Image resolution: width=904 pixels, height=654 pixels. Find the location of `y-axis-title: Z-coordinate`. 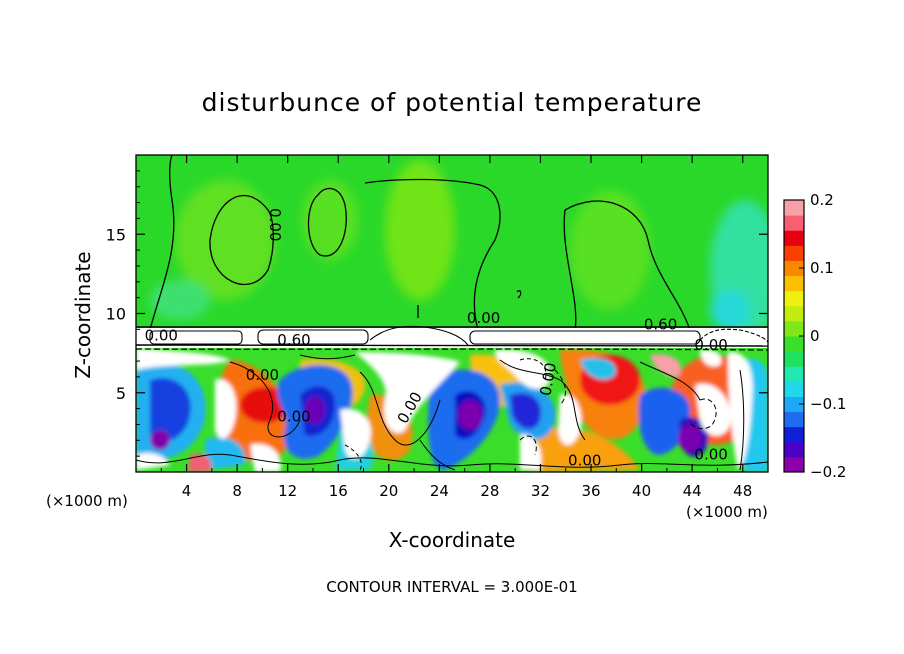

y-axis-title: Z-coordinate is located at coordinates (83, 314).